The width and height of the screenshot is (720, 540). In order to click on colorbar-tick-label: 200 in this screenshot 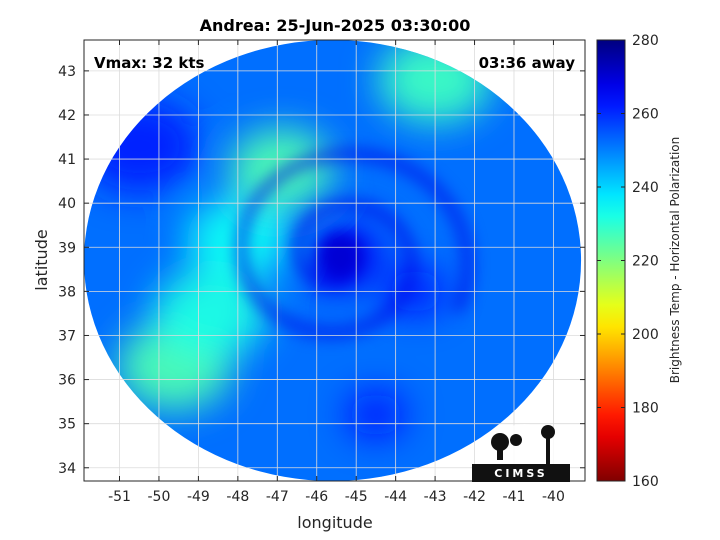, I will do `click(645, 335)`.